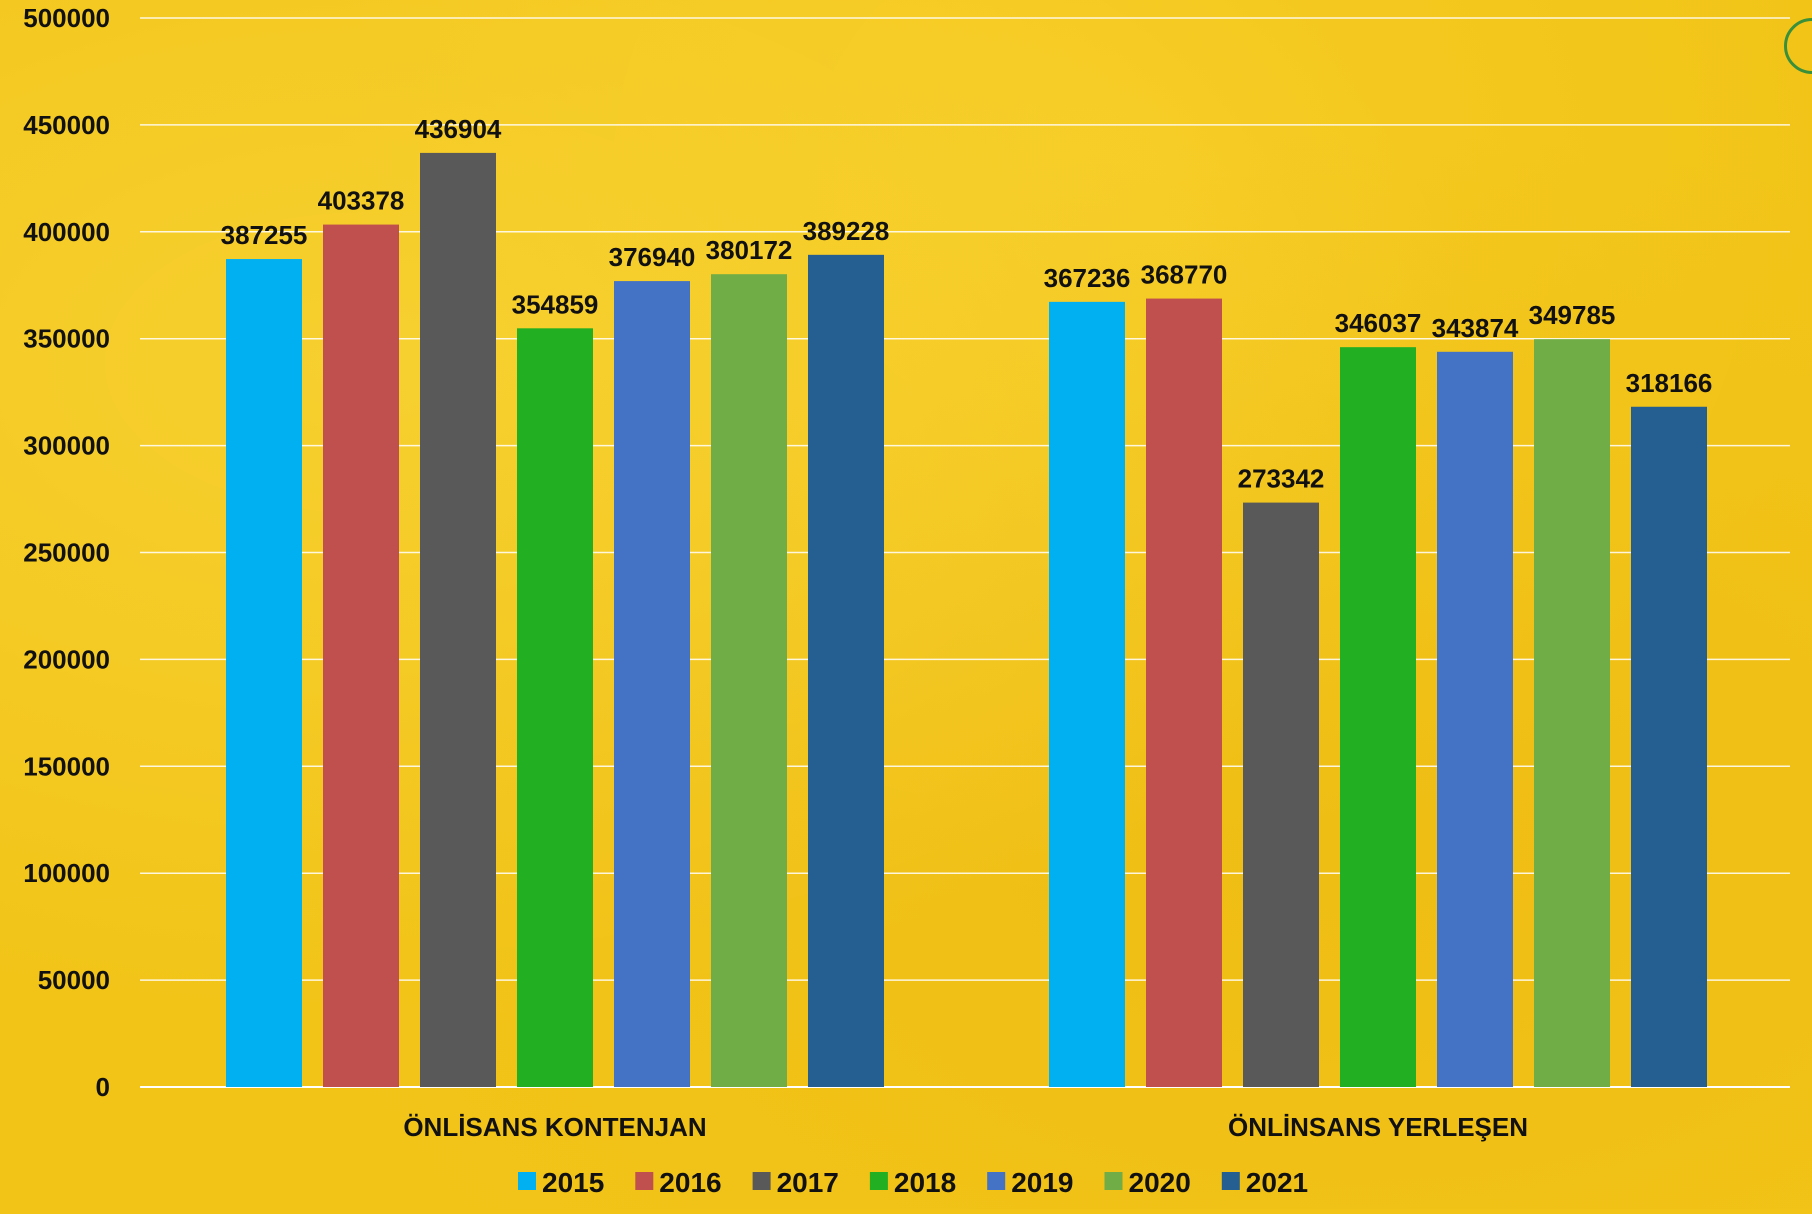 This screenshot has width=1812, height=1214. Describe the element at coordinates (66, 125) in the screenshot. I see `y-tick-label: 450000` at that location.